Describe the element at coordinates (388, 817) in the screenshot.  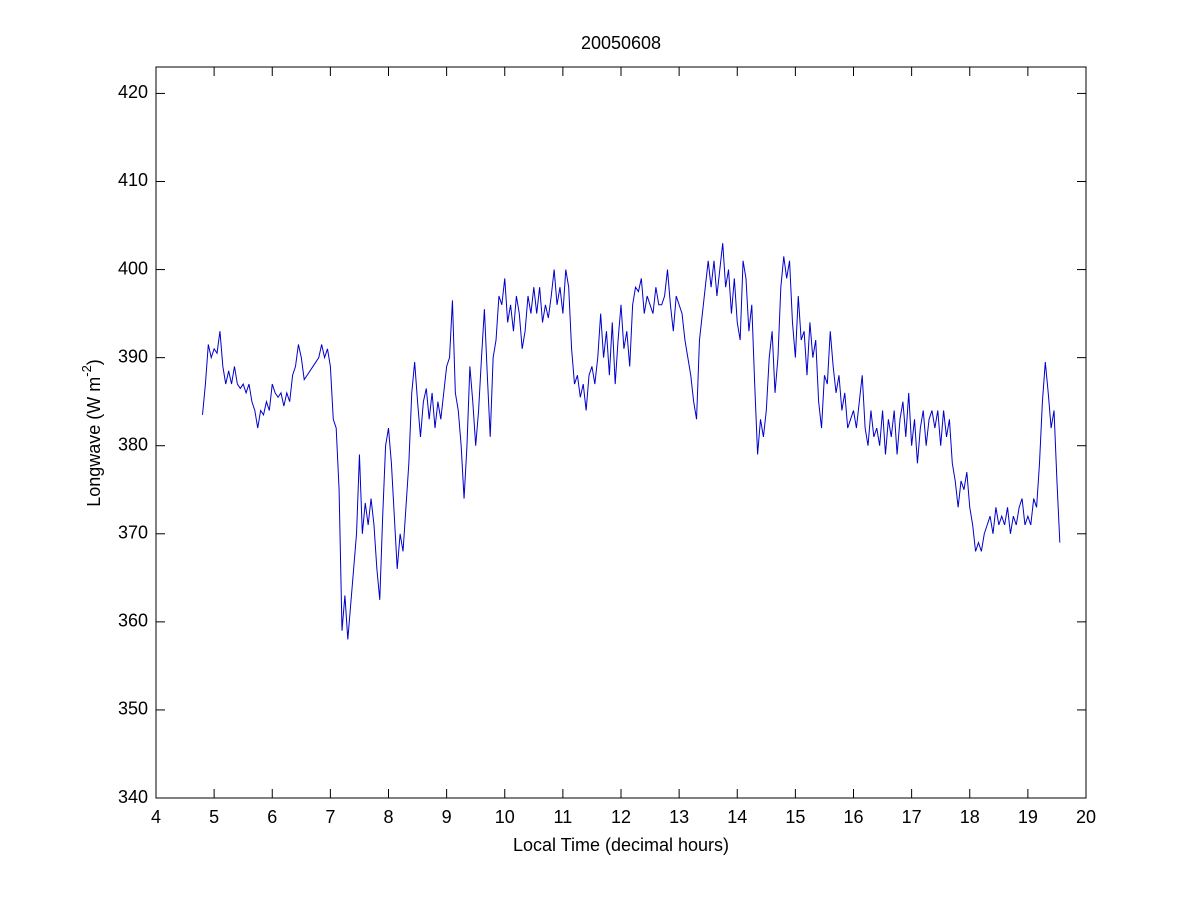
I see `x-tick-label: 8` at that location.